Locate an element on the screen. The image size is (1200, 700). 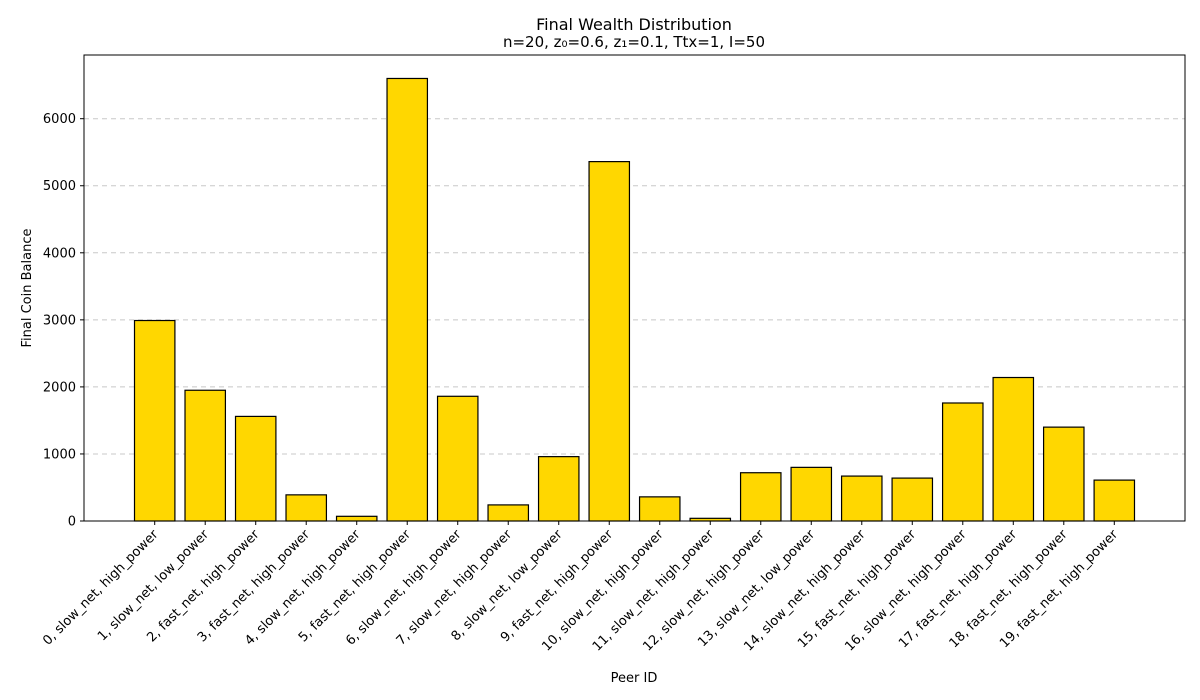
y-axis: 0 1000 2000 3000 4000 5000 6000 is located at coordinates (63, 321).